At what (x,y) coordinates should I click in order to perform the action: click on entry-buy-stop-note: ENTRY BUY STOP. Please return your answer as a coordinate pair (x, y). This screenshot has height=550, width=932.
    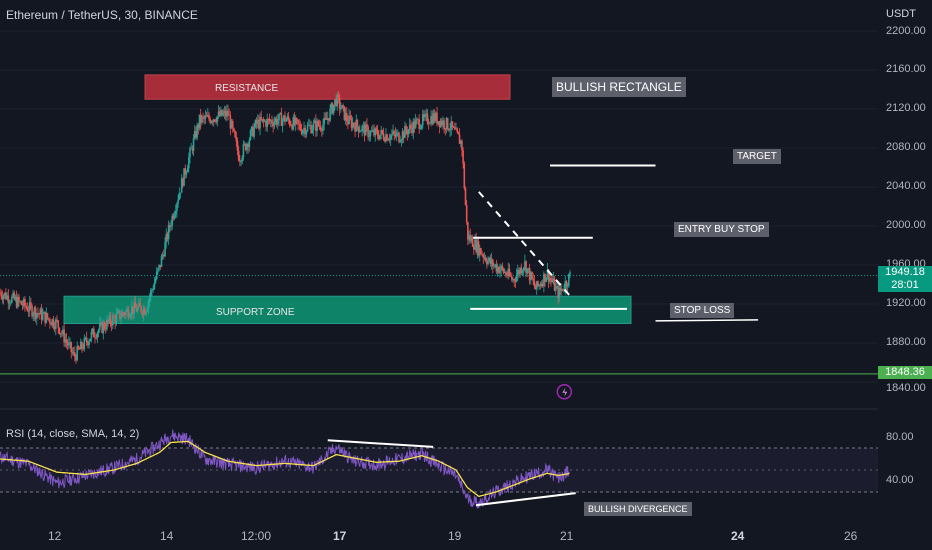
    Looking at the image, I should click on (721, 229).